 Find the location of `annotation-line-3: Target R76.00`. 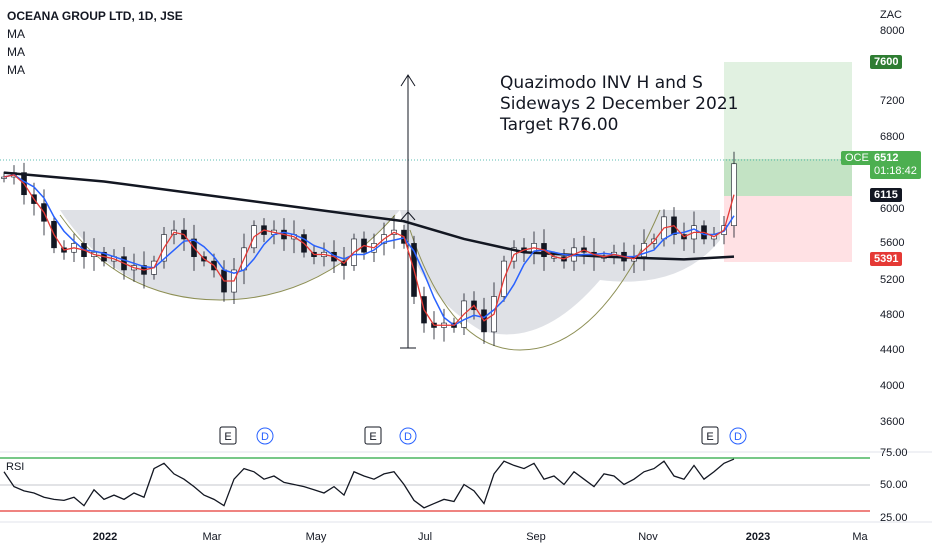

annotation-line-3: Target R76.00 is located at coordinates (558, 125).